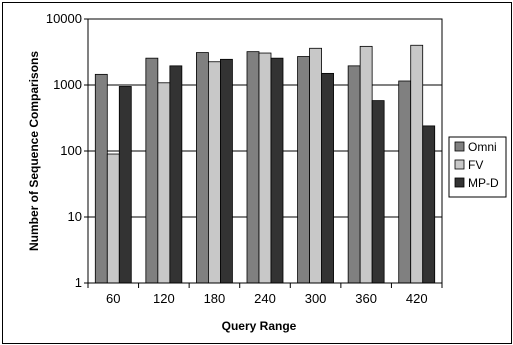 The image size is (513, 345). I want to click on legend-swatch-omni, so click(459, 146).